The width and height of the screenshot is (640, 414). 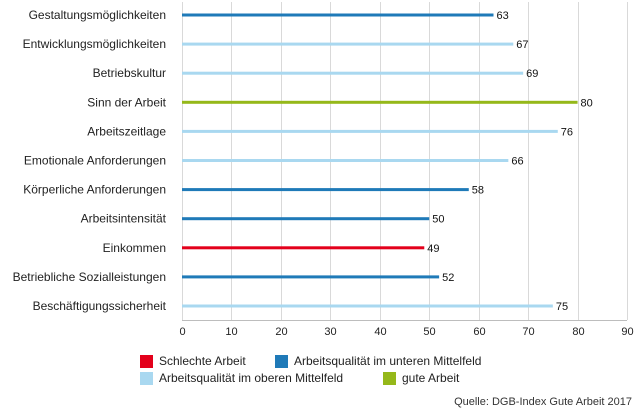 I want to click on value-label: 58, so click(x=478, y=191).